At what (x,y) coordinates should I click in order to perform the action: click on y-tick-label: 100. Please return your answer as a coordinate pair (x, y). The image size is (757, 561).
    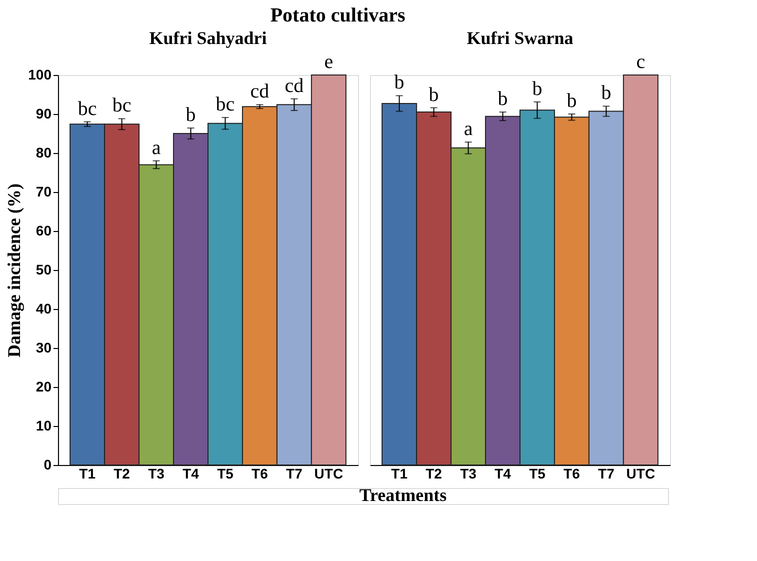
    Looking at the image, I should click on (40, 74).